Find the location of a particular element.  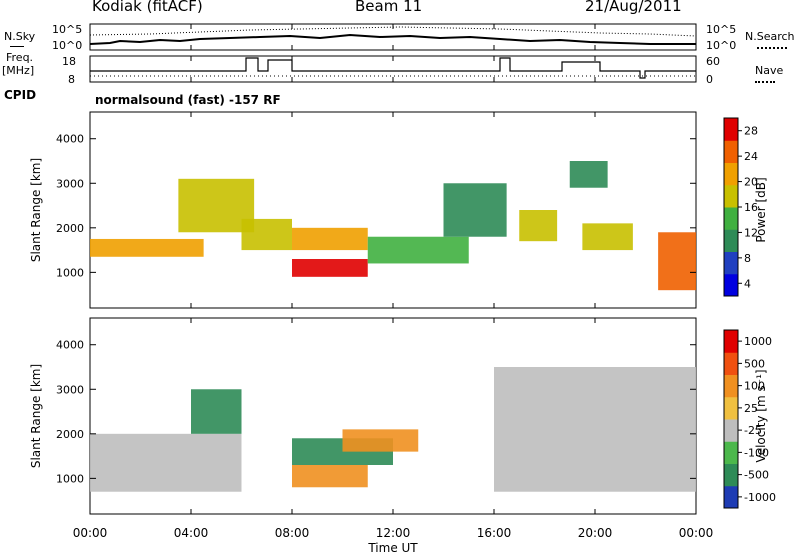

freq-tick-high: 18 is located at coordinates (69, 61).